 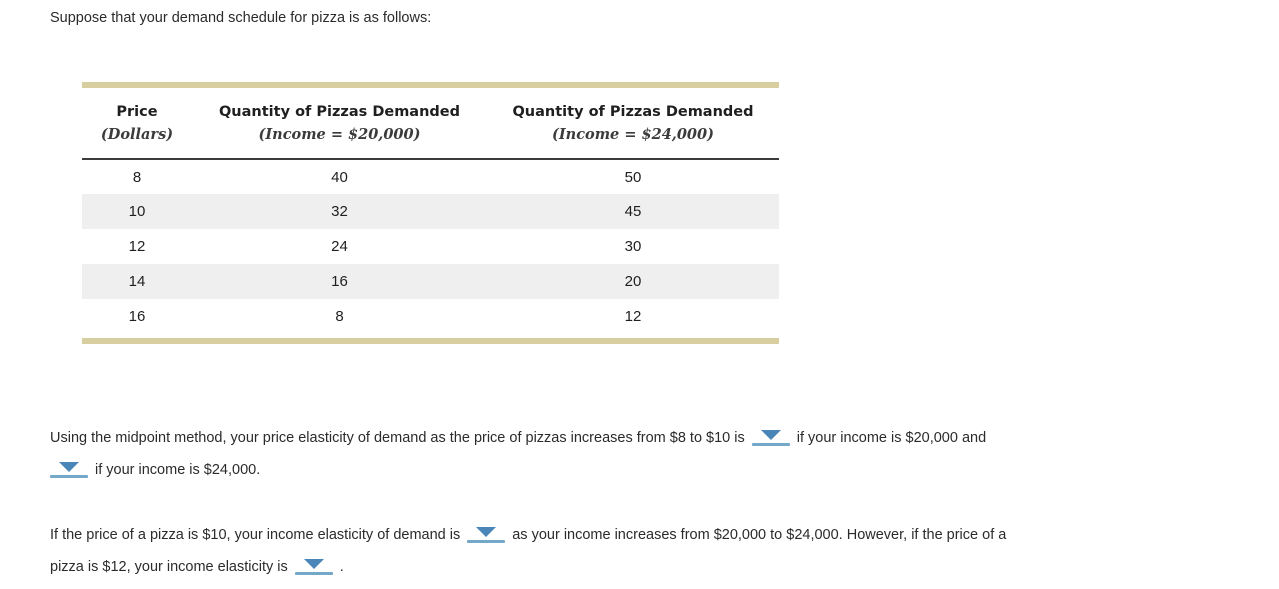 I want to click on income-elasticity-price-12-dropdown, so click(x=313, y=567).